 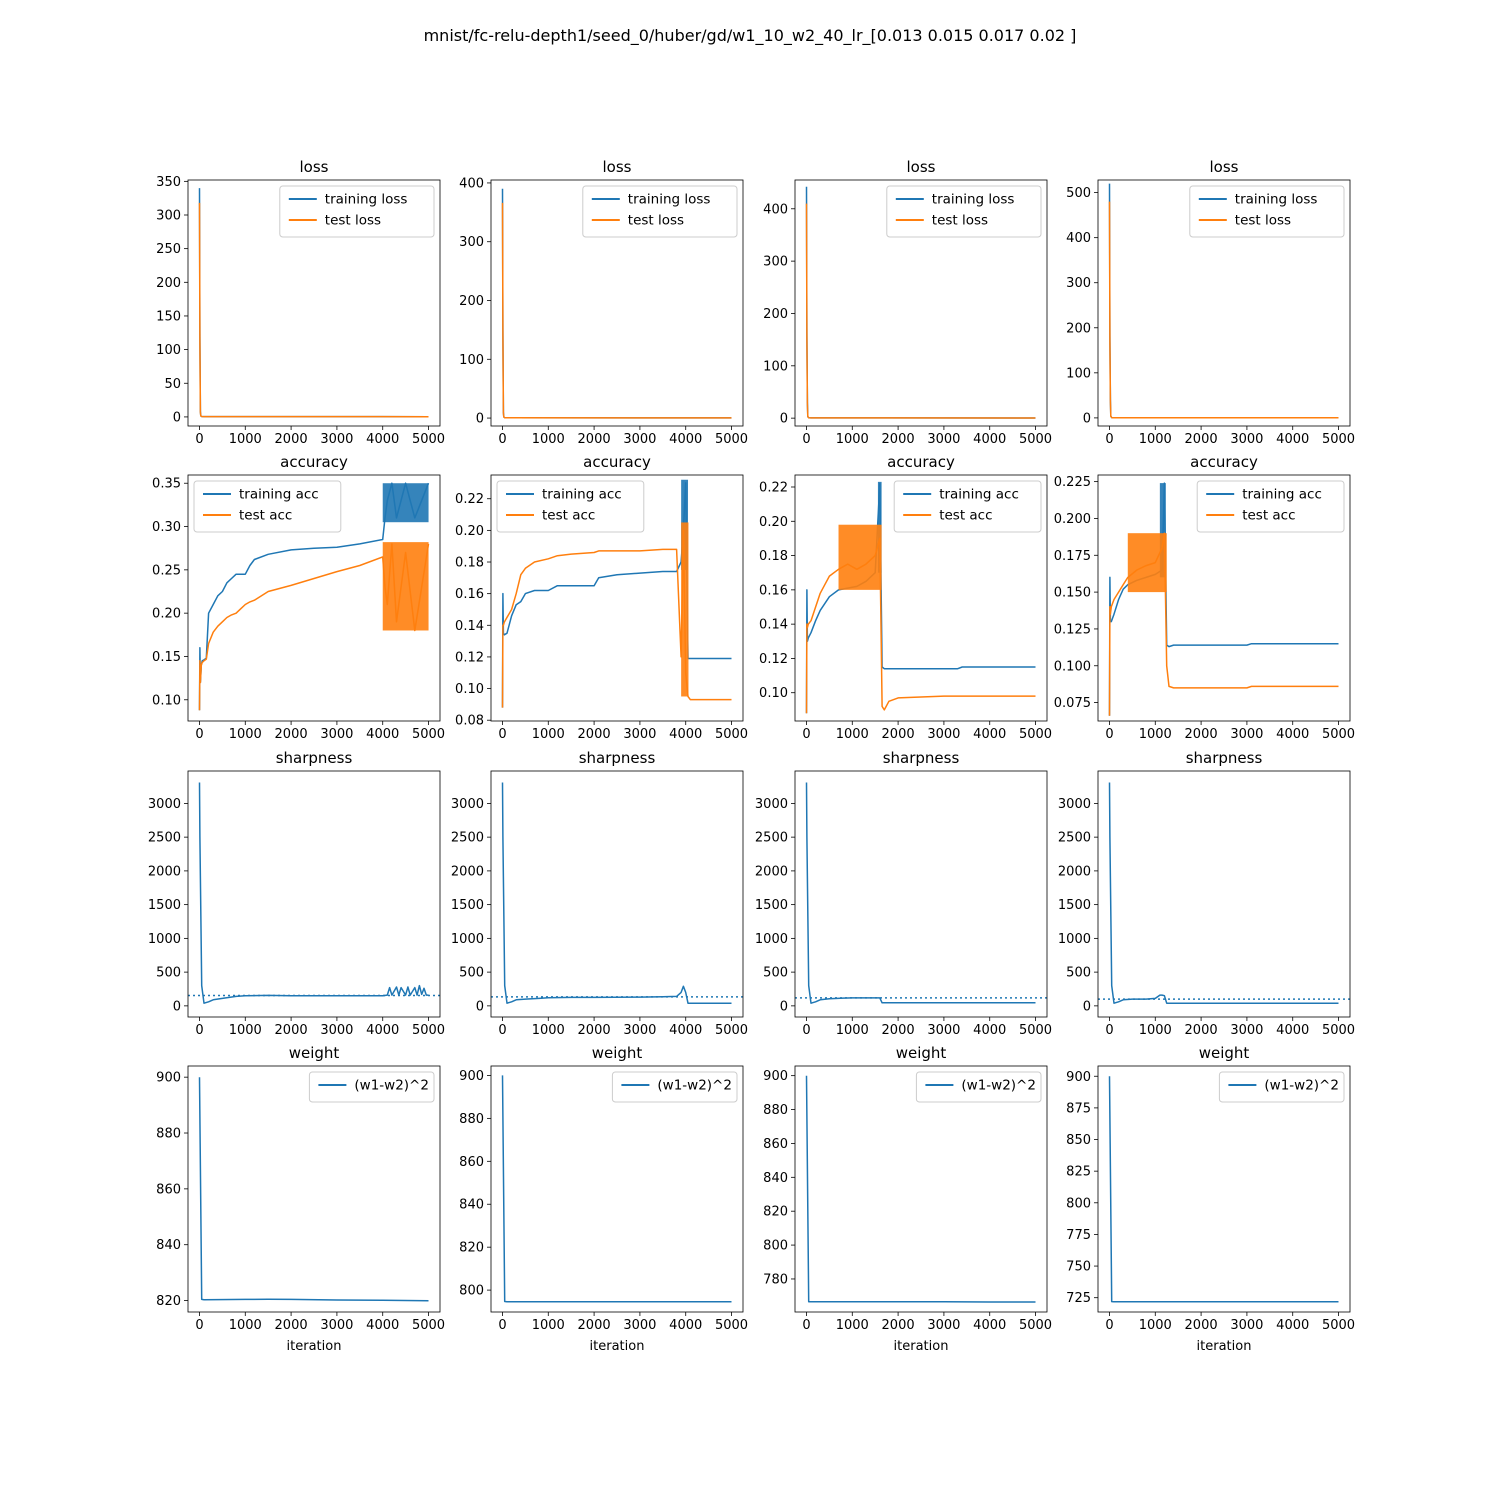 I want to click on legend-label: (w1-w2)^2, so click(x=694, y=1086).